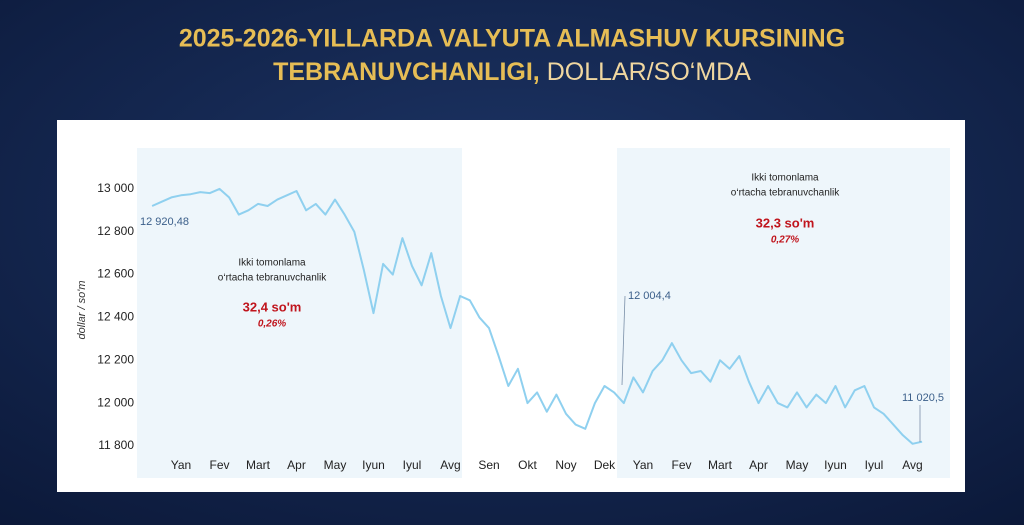 The height and width of the screenshot is (530, 1024). Describe the element at coordinates (923, 398) in the screenshot. I see `point-label: 11 020,5` at that location.